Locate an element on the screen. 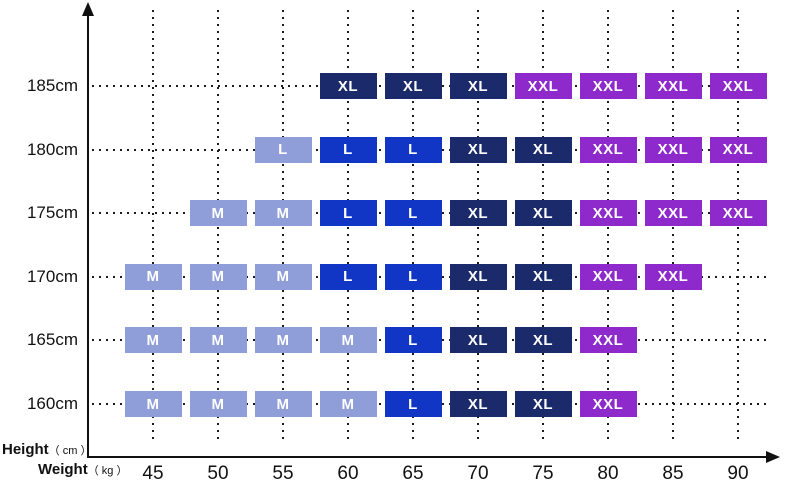 Image resolution: width=800 pixels, height=502 pixels. y-axis-line is located at coordinates (88, 235).